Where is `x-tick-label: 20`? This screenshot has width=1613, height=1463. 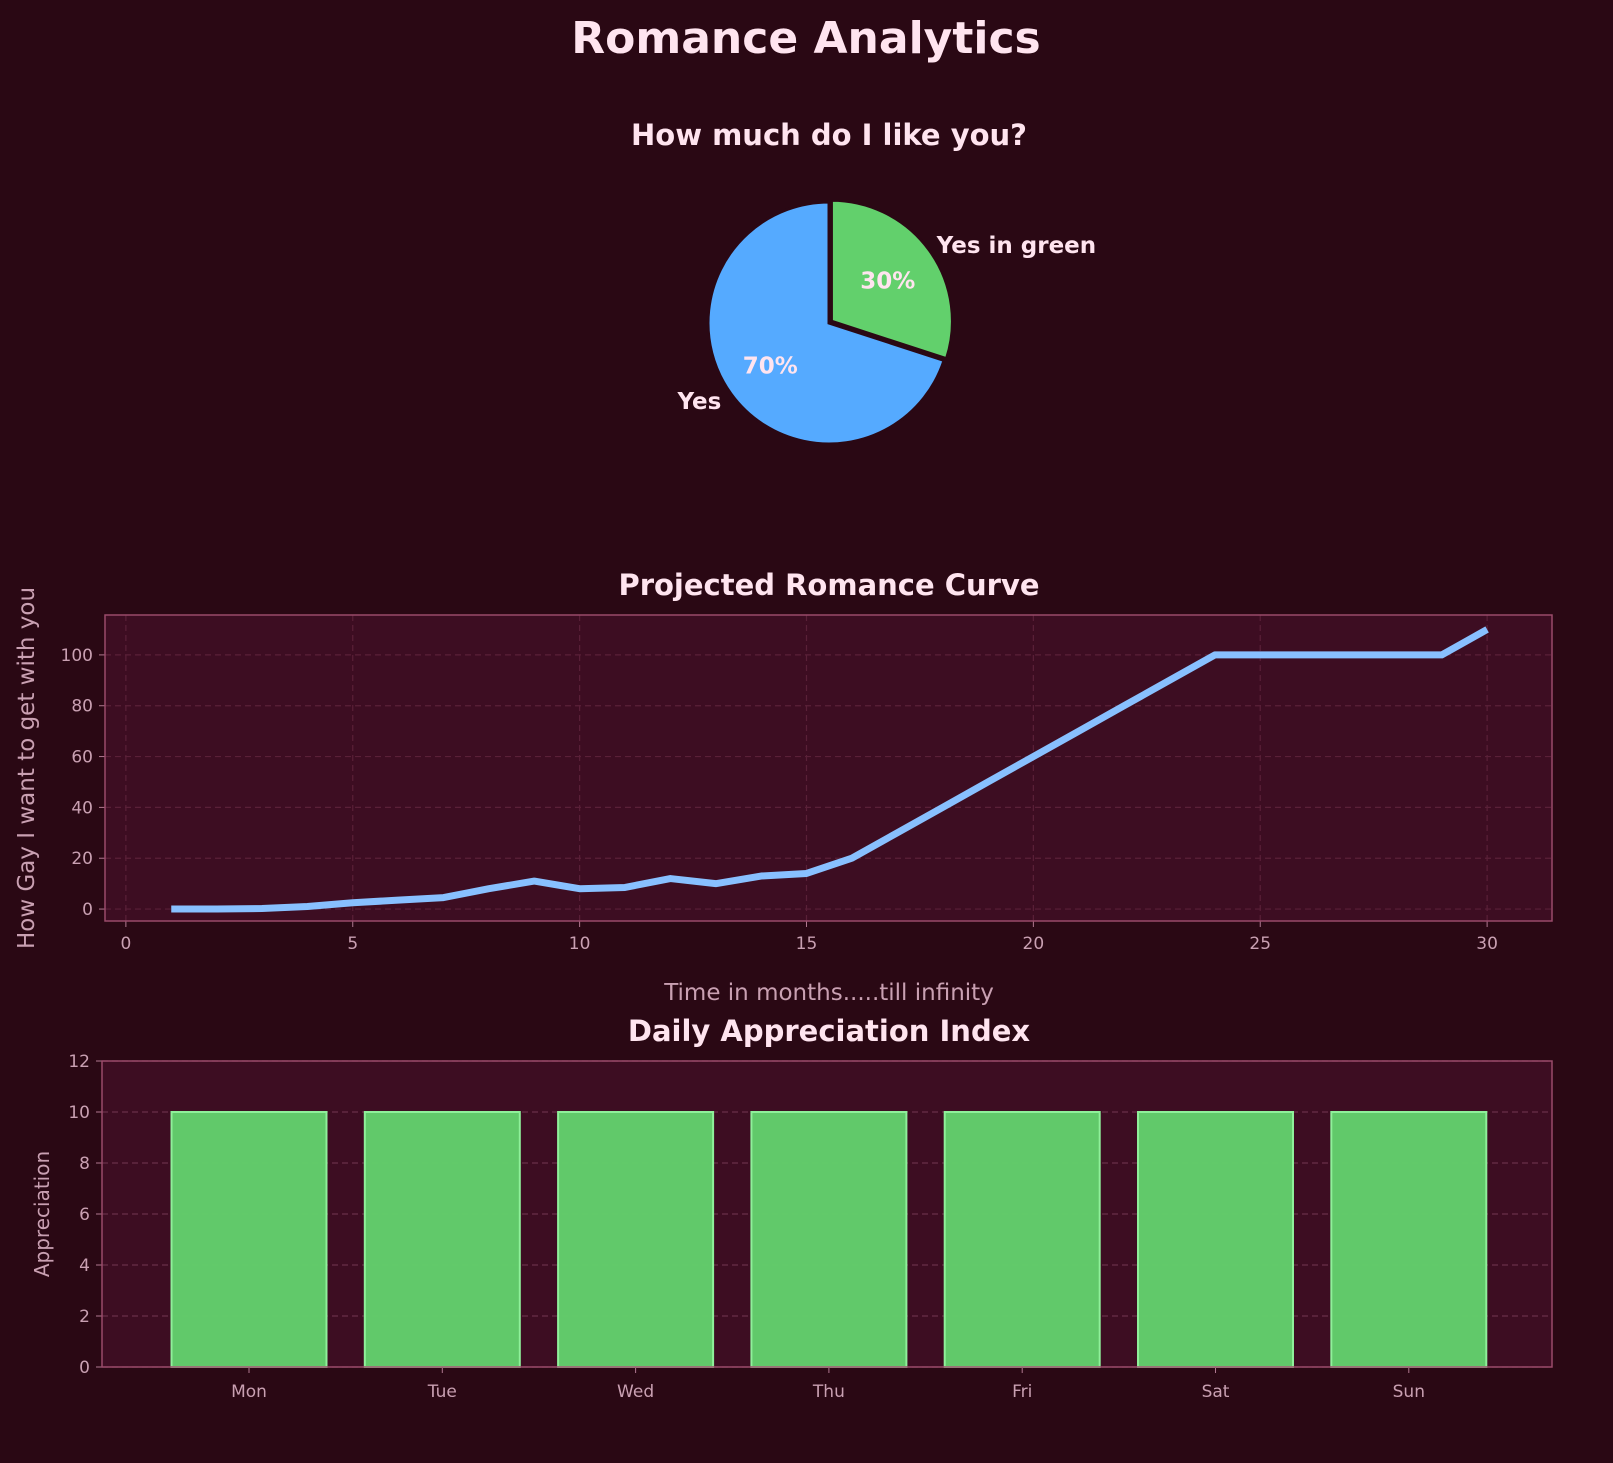 x-tick-label: 20 is located at coordinates (1034, 944).